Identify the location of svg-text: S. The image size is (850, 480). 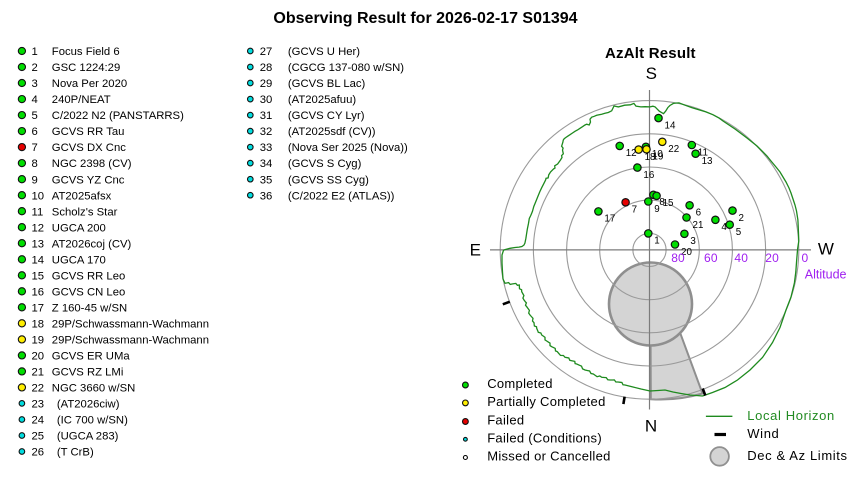
(651, 73).